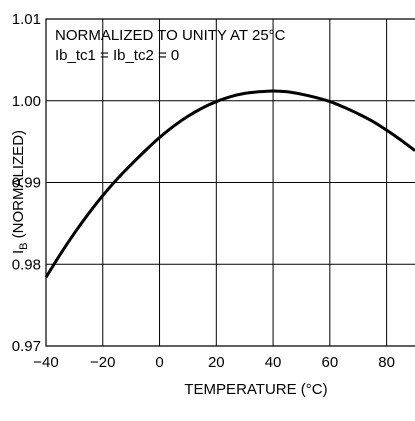 The image size is (415, 421). What do you see at coordinates (26, 101) in the screenshot?
I see `y-tick-label: 1.00` at bounding box center [26, 101].